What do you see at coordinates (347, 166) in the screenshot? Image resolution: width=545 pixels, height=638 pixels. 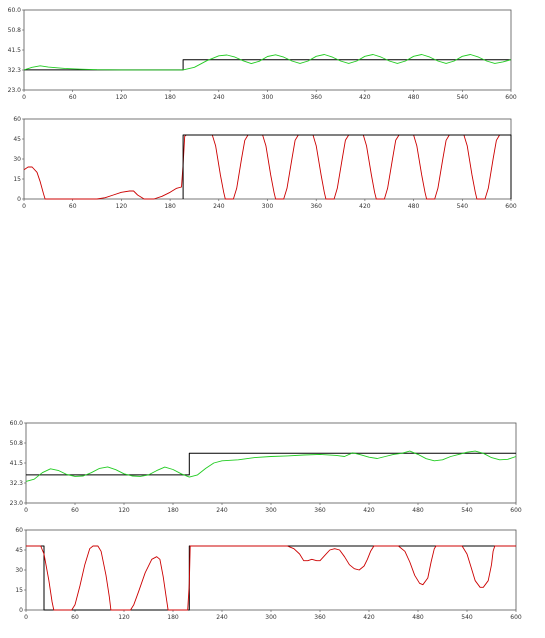 I see `setpoint-series-line` at bounding box center [347, 166].